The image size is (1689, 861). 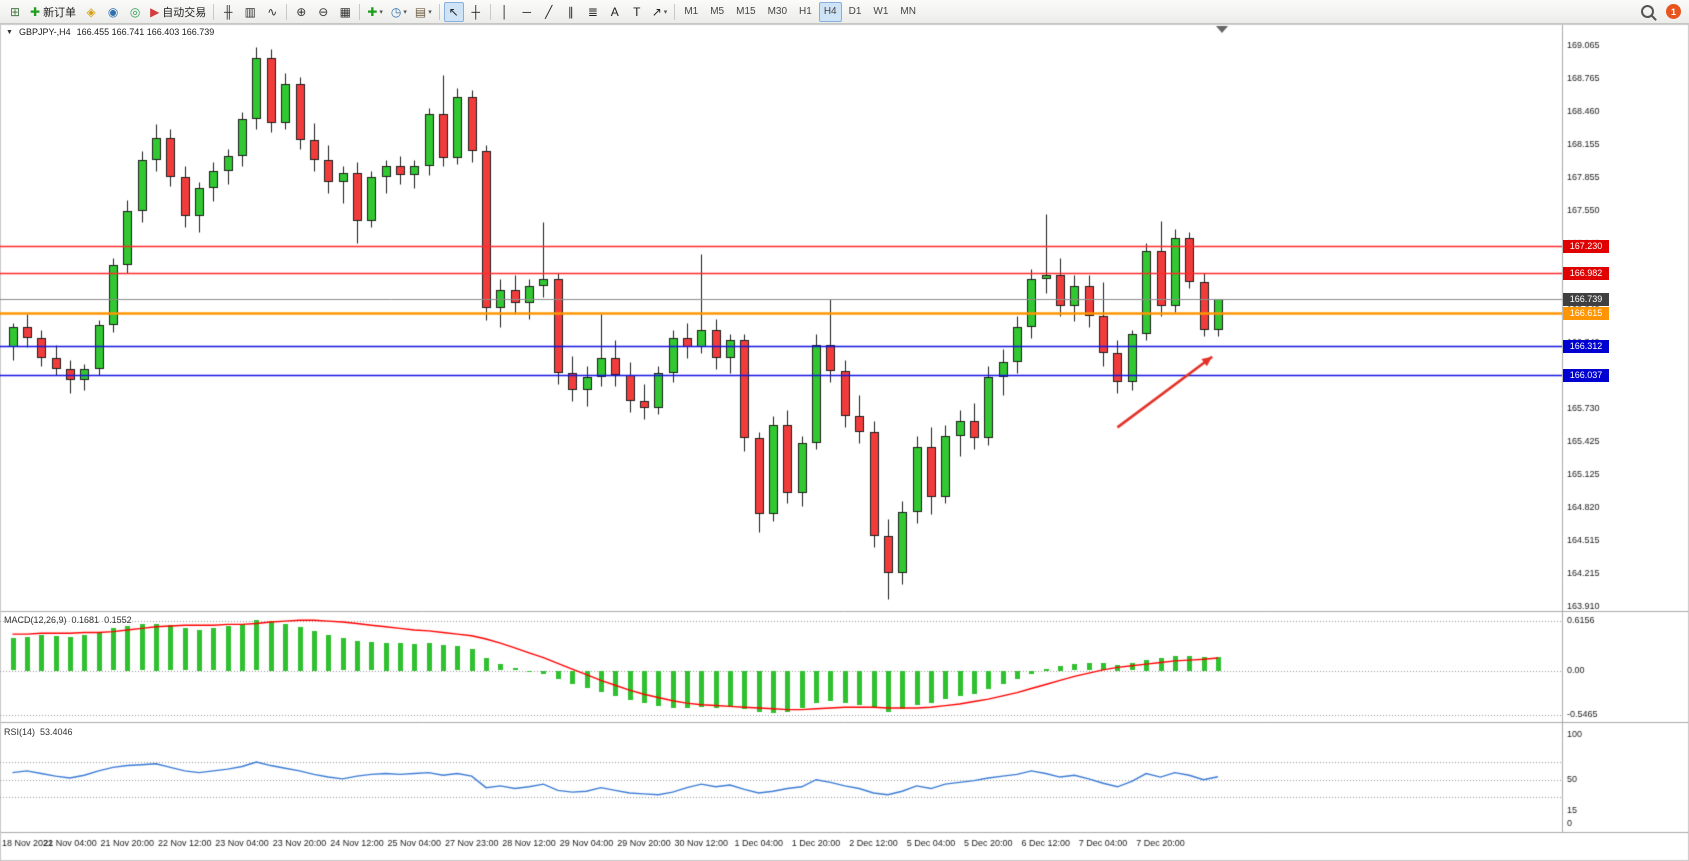 I want to click on macd-main-value: 0.1681, so click(x=85, y=620).